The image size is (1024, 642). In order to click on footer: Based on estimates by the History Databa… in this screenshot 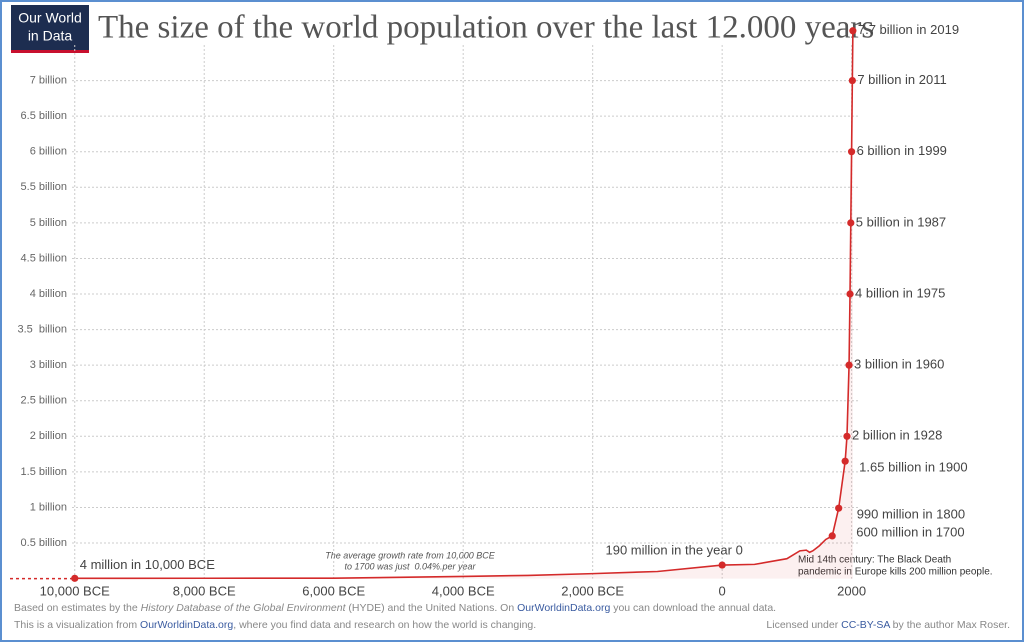, I will do `click(395, 608)`.